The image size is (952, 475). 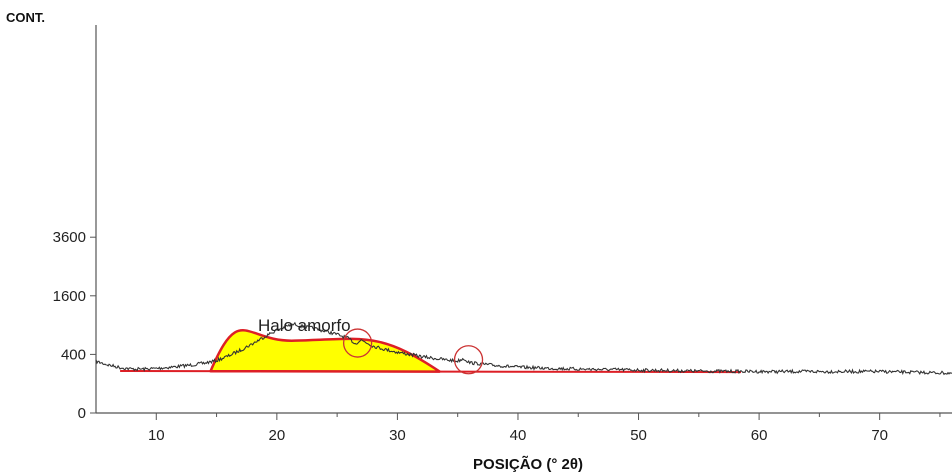 I want to click on halo-area, so click(x=325, y=351).